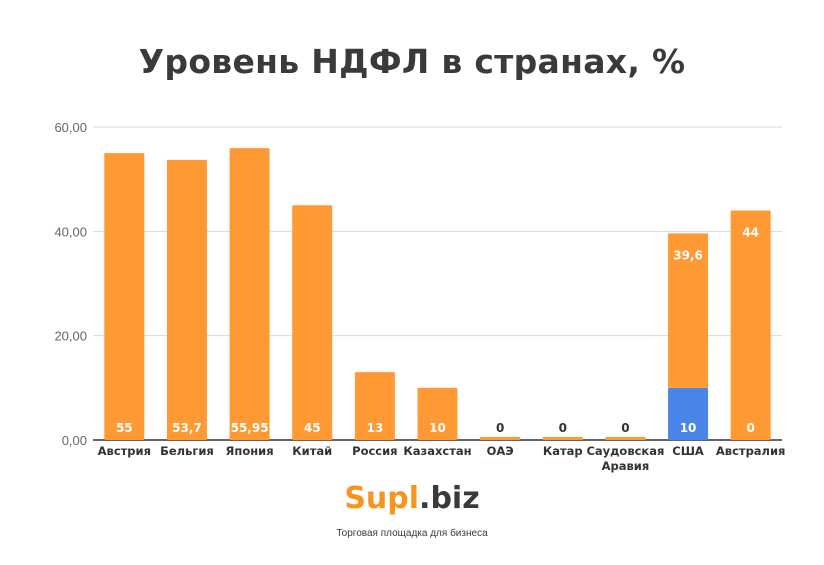 Image resolution: width=824 pixels, height=565 pixels. What do you see at coordinates (688, 255) in the screenshot?
I see `data-label: 39,6` at bounding box center [688, 255].